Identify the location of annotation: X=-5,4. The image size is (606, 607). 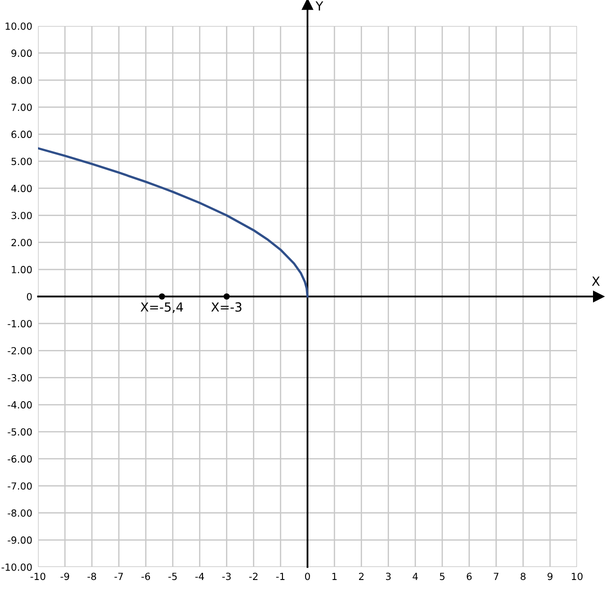
(161, 308).